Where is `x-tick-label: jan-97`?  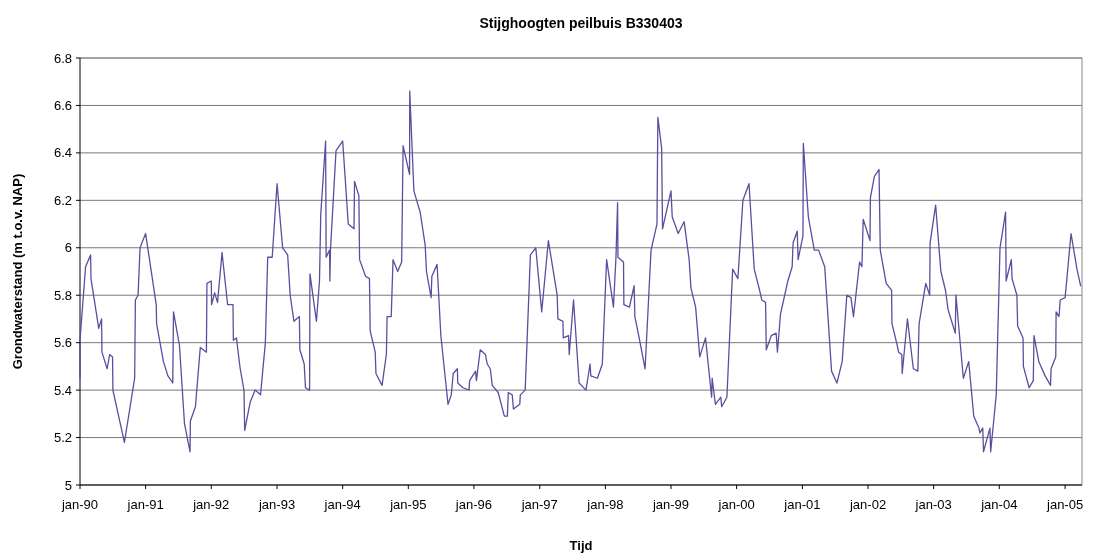
x-tick-label: jan-97 is located at coordinates (539, 504).